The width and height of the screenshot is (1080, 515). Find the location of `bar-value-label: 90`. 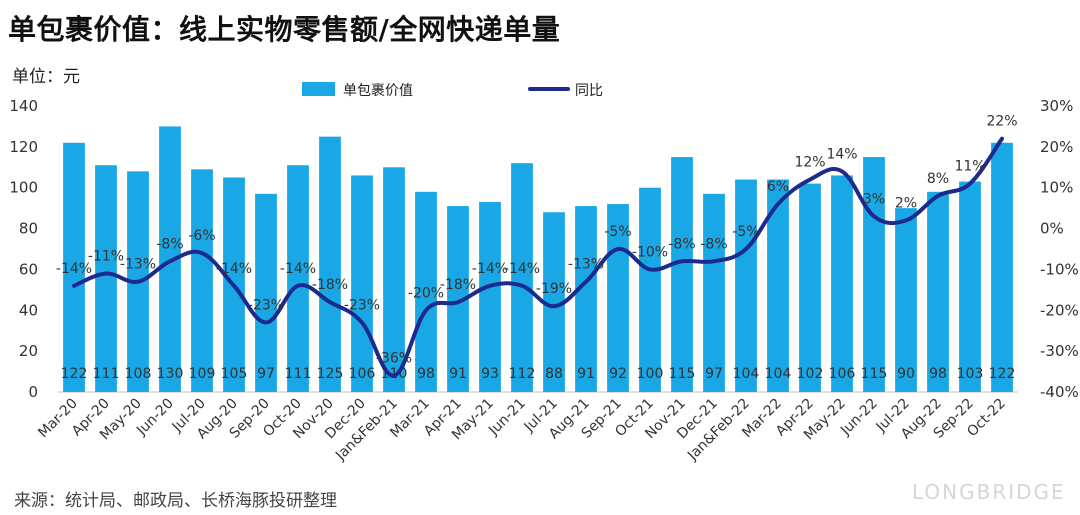

bar-value-label: 90 is located at coordinates (906, 374).